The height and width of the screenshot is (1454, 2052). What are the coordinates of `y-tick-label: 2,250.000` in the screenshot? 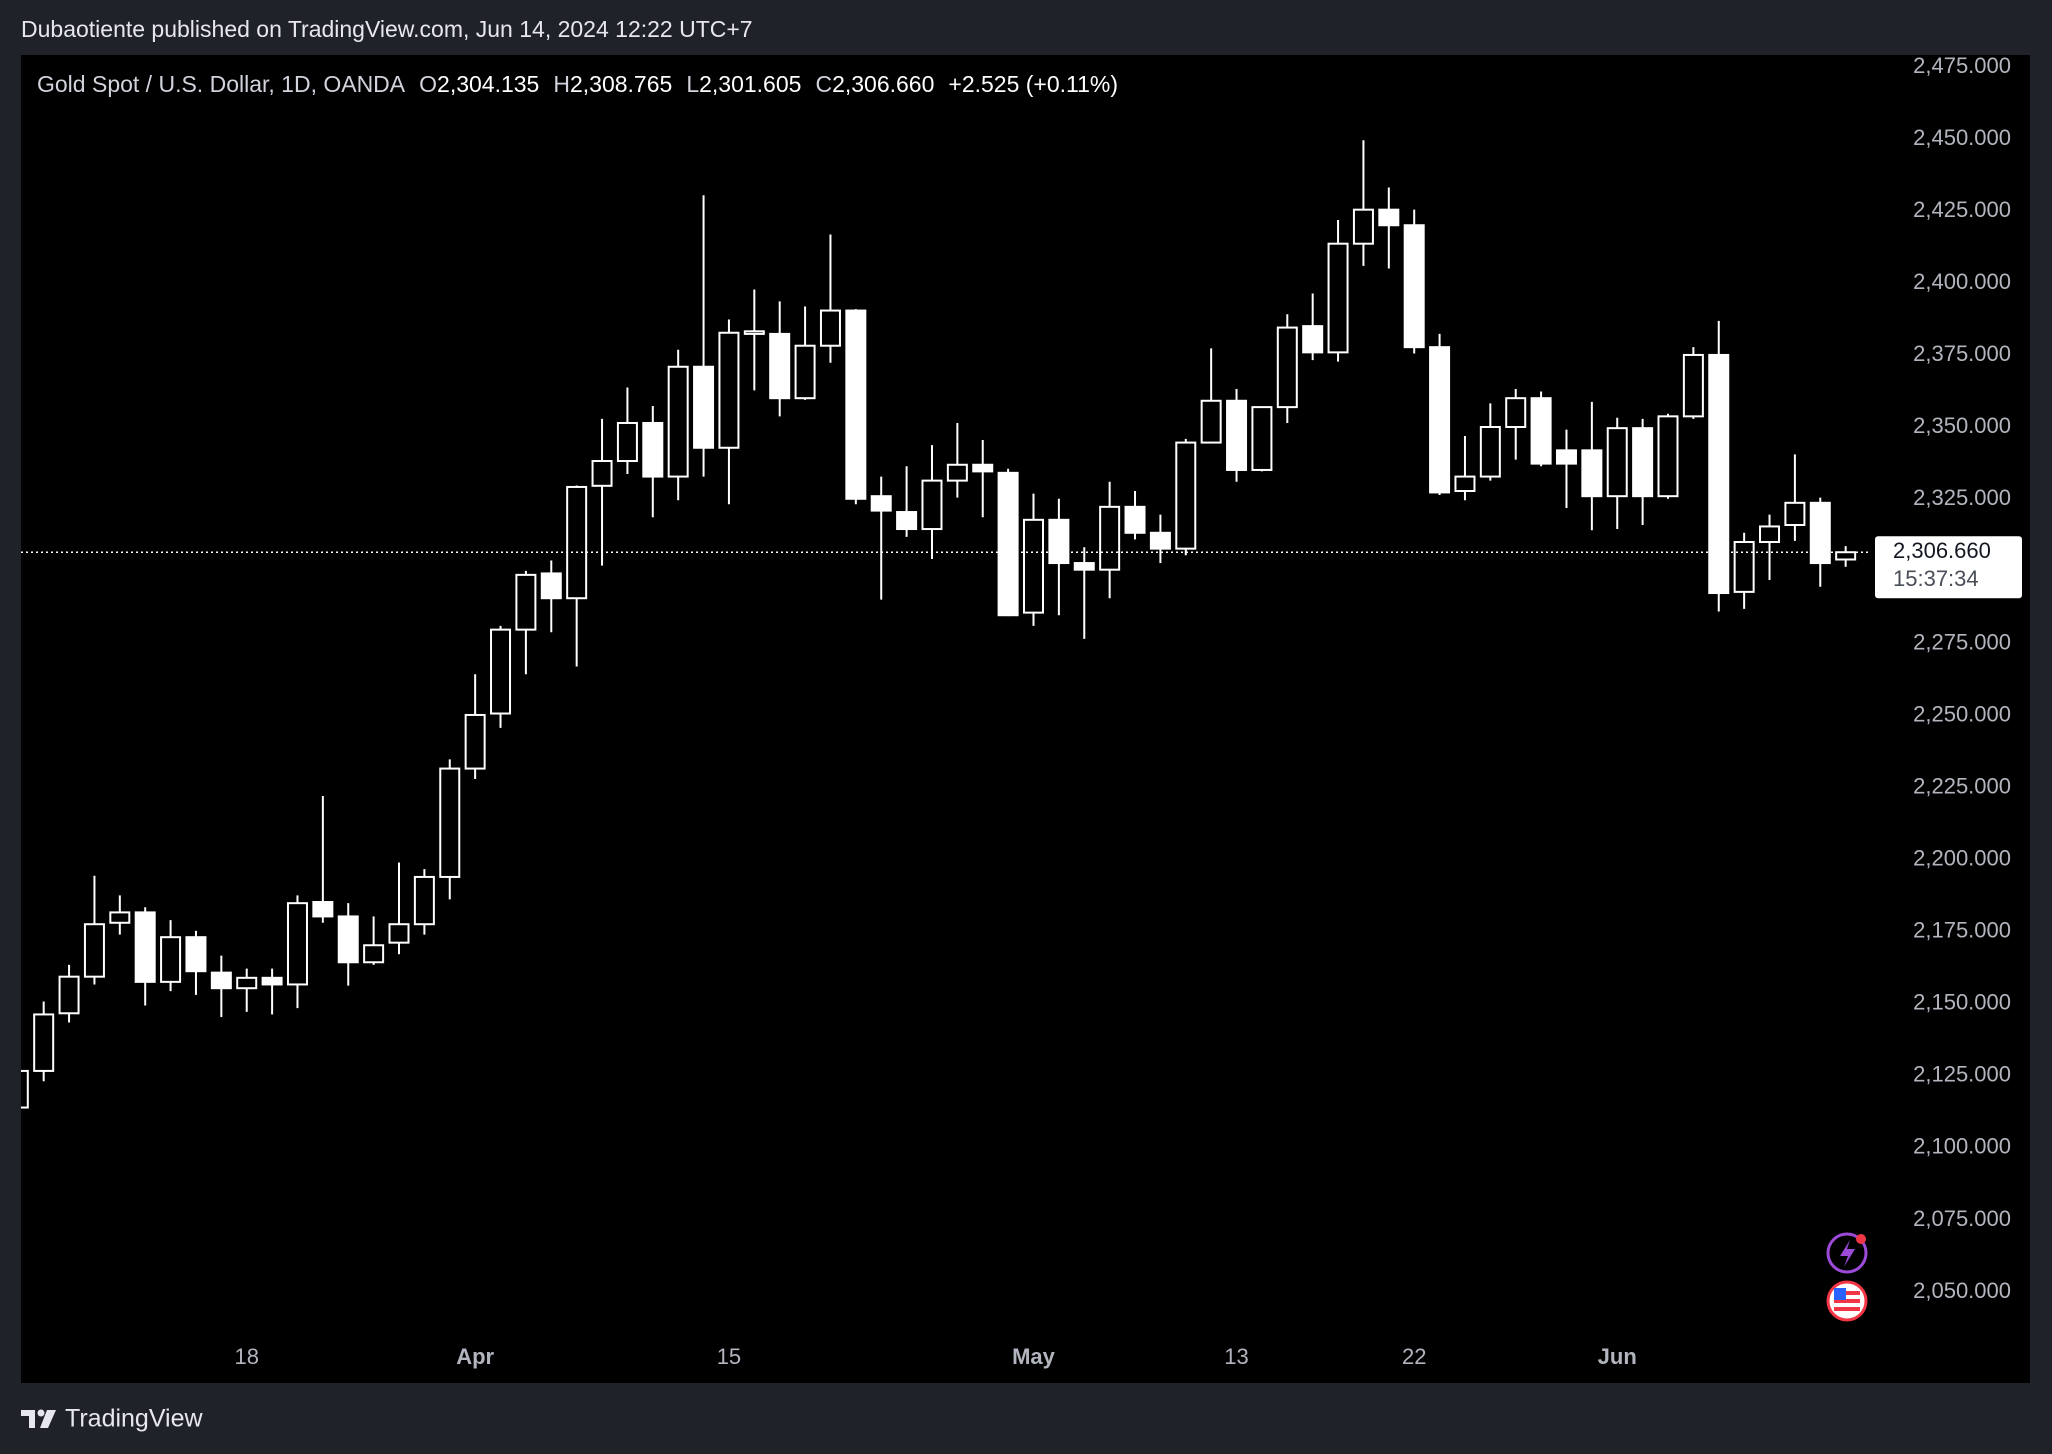 It's located at (1962, 713).